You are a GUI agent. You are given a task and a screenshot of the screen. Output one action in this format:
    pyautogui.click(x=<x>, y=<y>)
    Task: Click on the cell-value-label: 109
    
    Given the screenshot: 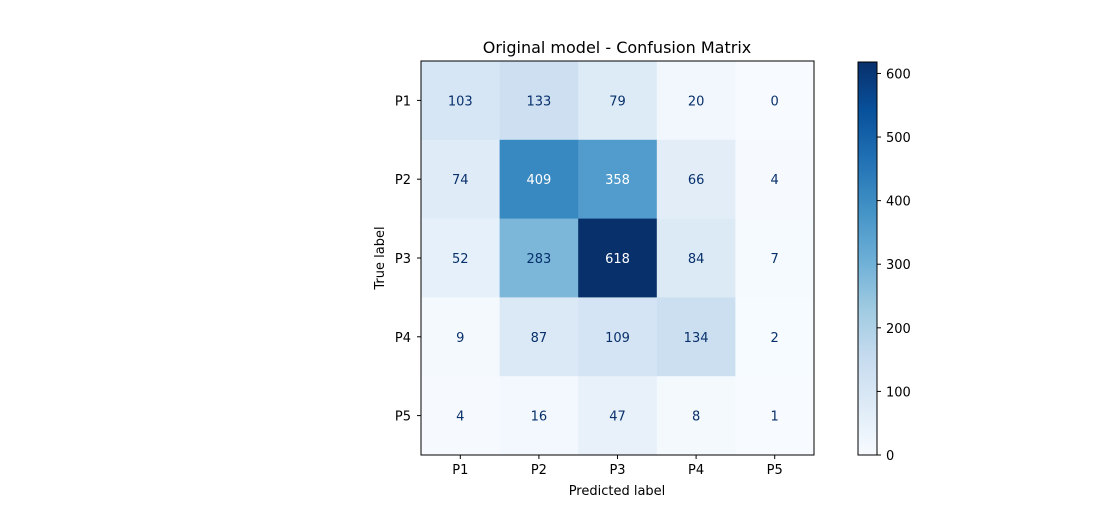 What is the action you would take?
    pyautogui.click(x=617, y=338)
    